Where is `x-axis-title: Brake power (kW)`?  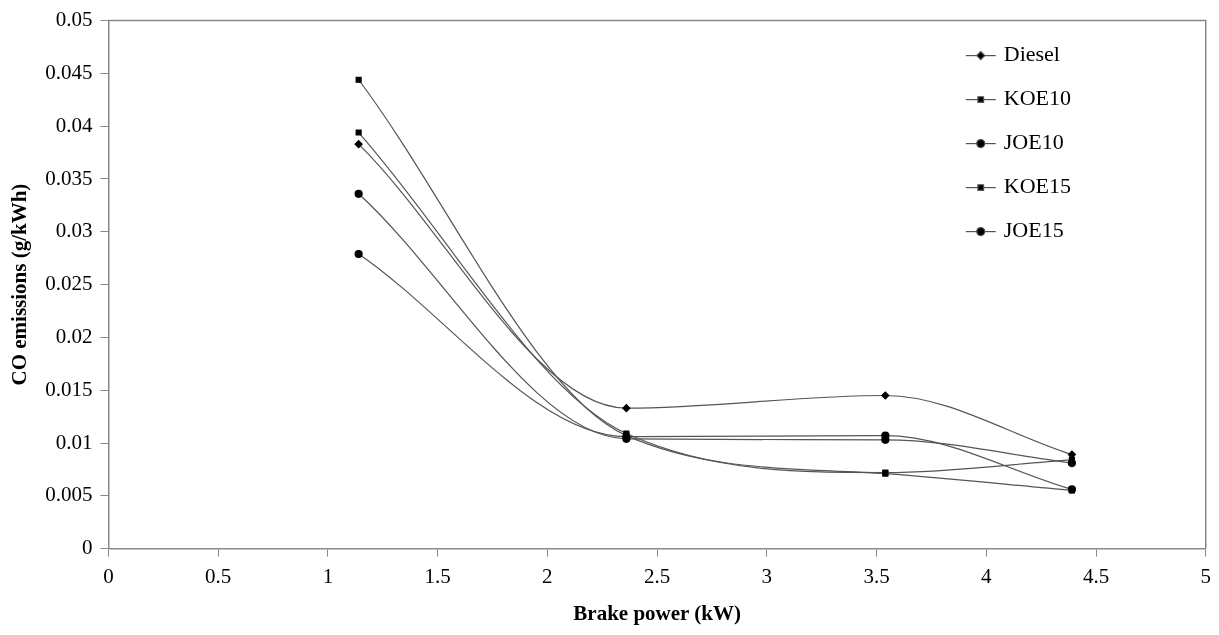
x-axis-title: Brake power (kW) is located at coordinates (657, 612).